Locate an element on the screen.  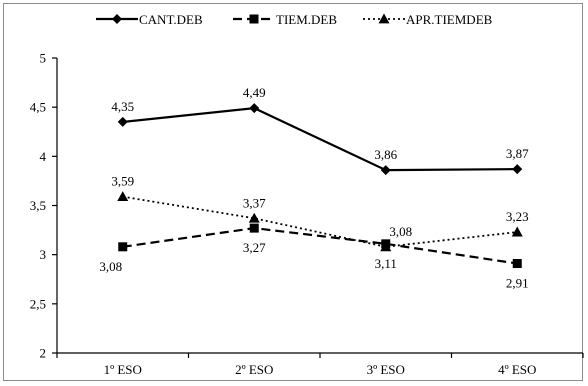
x-tick-label: 2º ESO is located at coordinates (254, 369).